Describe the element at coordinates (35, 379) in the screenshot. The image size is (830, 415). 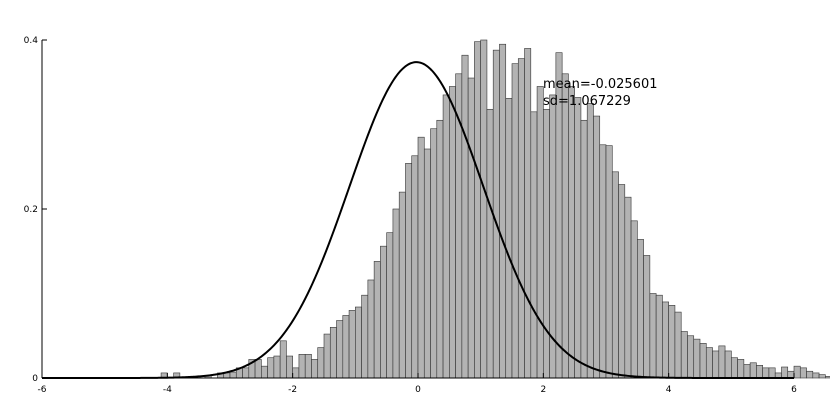
I see `y-tick-label: 0` at that location.